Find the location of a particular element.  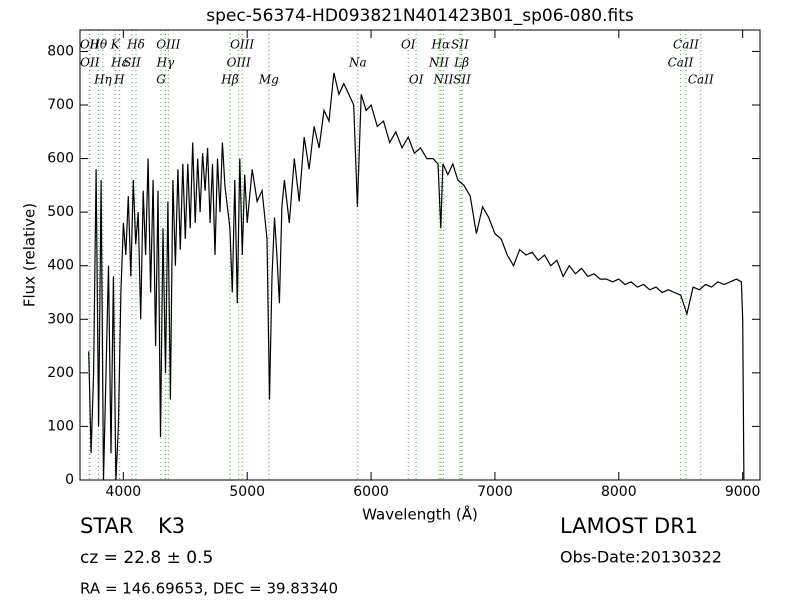

x-tick-label: 8000 is located at coordinates (619, 492).